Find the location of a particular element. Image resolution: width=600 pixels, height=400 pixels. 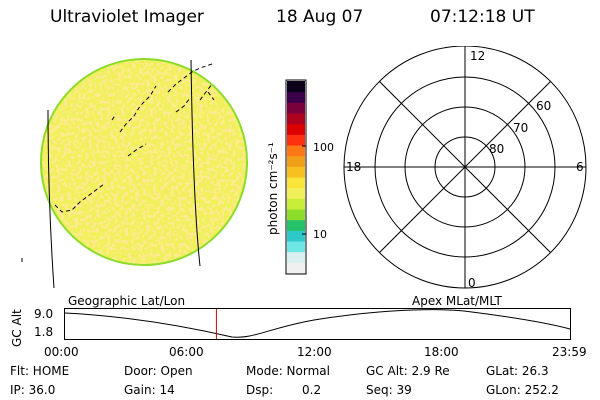

mlt-label-0: 0 is located at coordinates (472, 283).